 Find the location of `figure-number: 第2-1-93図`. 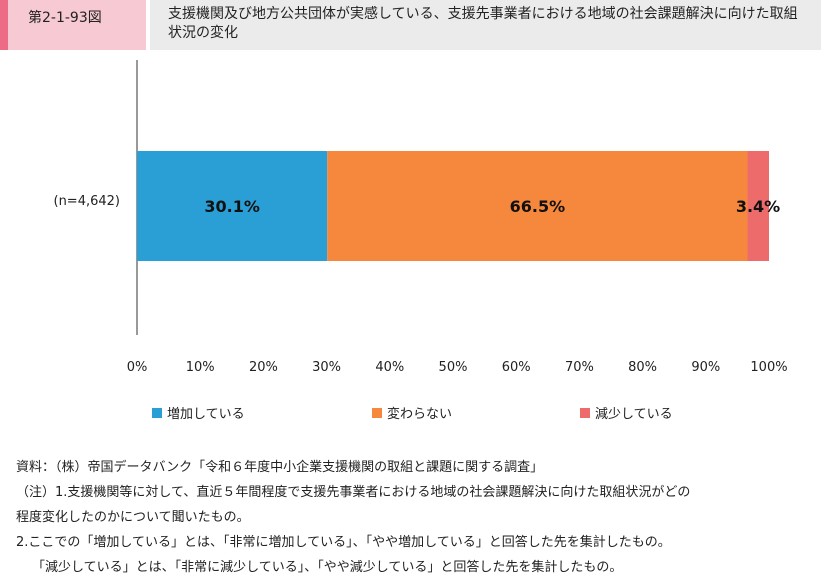

figure-number: 第2-1-93図 is located at coordinates (77, 25).